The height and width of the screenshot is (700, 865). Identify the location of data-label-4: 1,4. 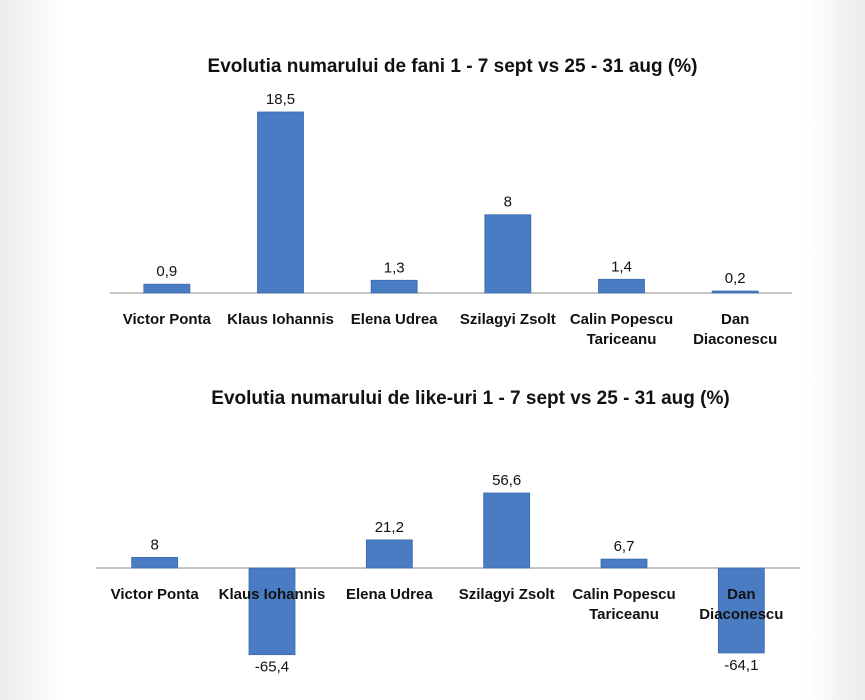
(621, 266).